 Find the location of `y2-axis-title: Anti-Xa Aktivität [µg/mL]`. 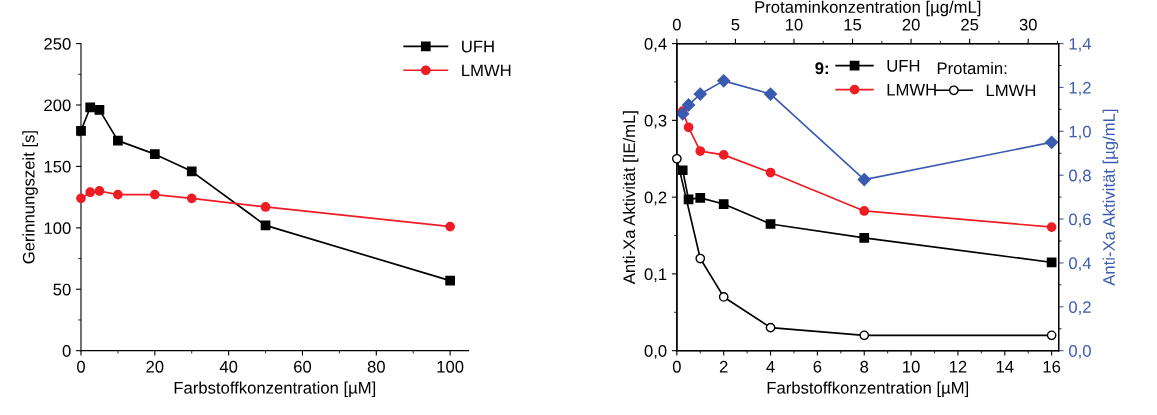

y2-axis-title: Anti-Xa Aktivität [µg/mL] is located at coordinates (1110, 197).